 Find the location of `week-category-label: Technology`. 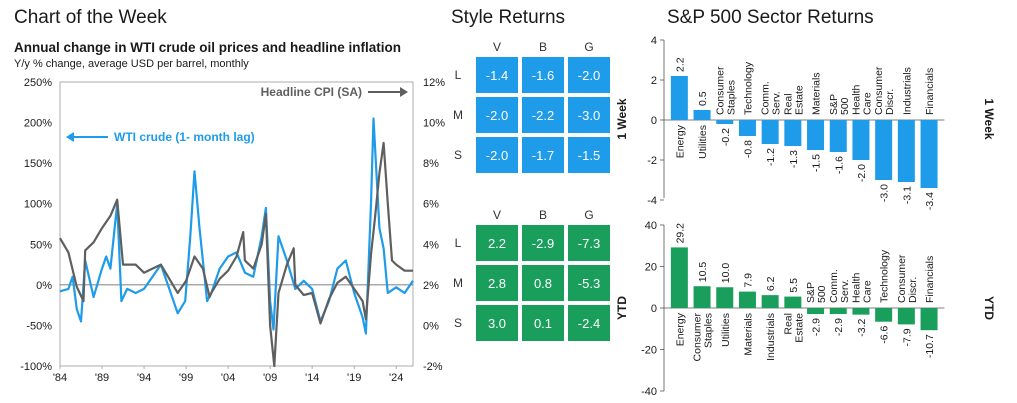

week-category-label: Technology is located at coordinates (748, 88).